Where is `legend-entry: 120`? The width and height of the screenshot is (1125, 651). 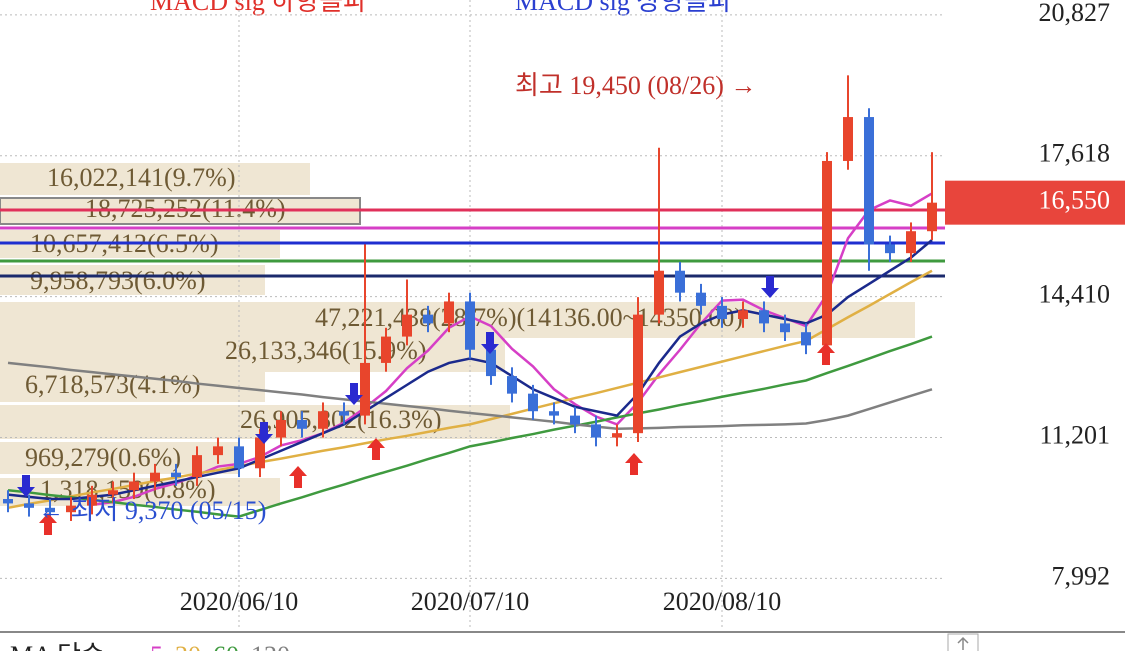
legend-entry: 120 is located at coordinates (270, 646).